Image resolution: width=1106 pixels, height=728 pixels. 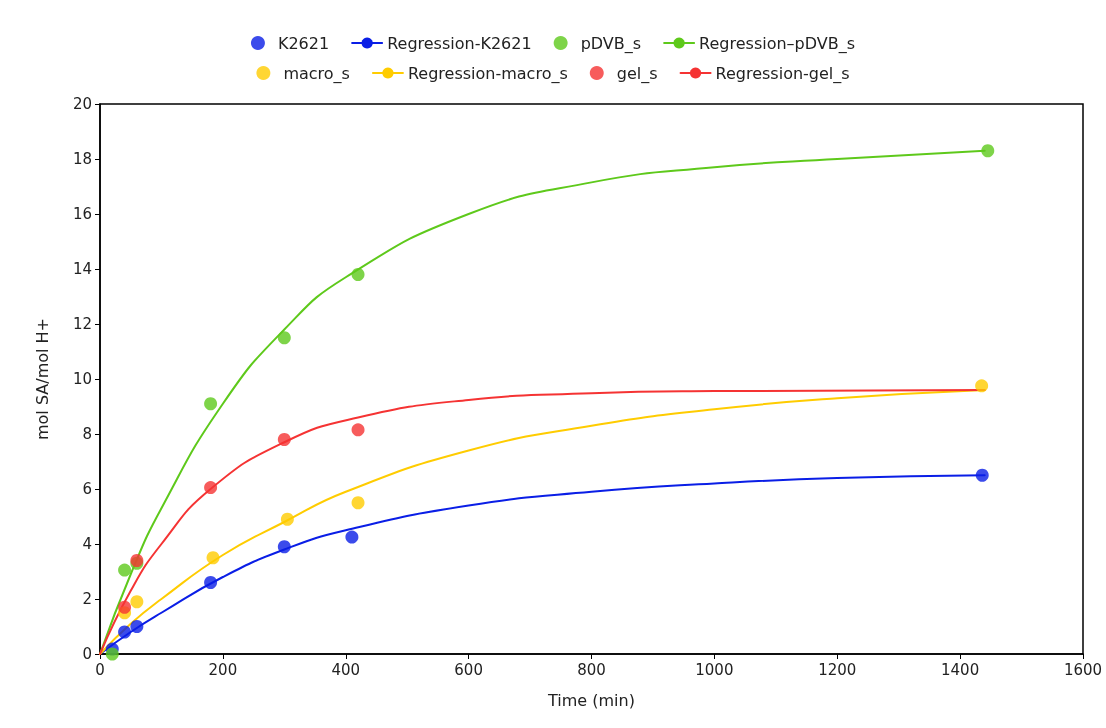 I want to click on y-axis-title: mol SA/mol H+, so click(x=42, y=379).